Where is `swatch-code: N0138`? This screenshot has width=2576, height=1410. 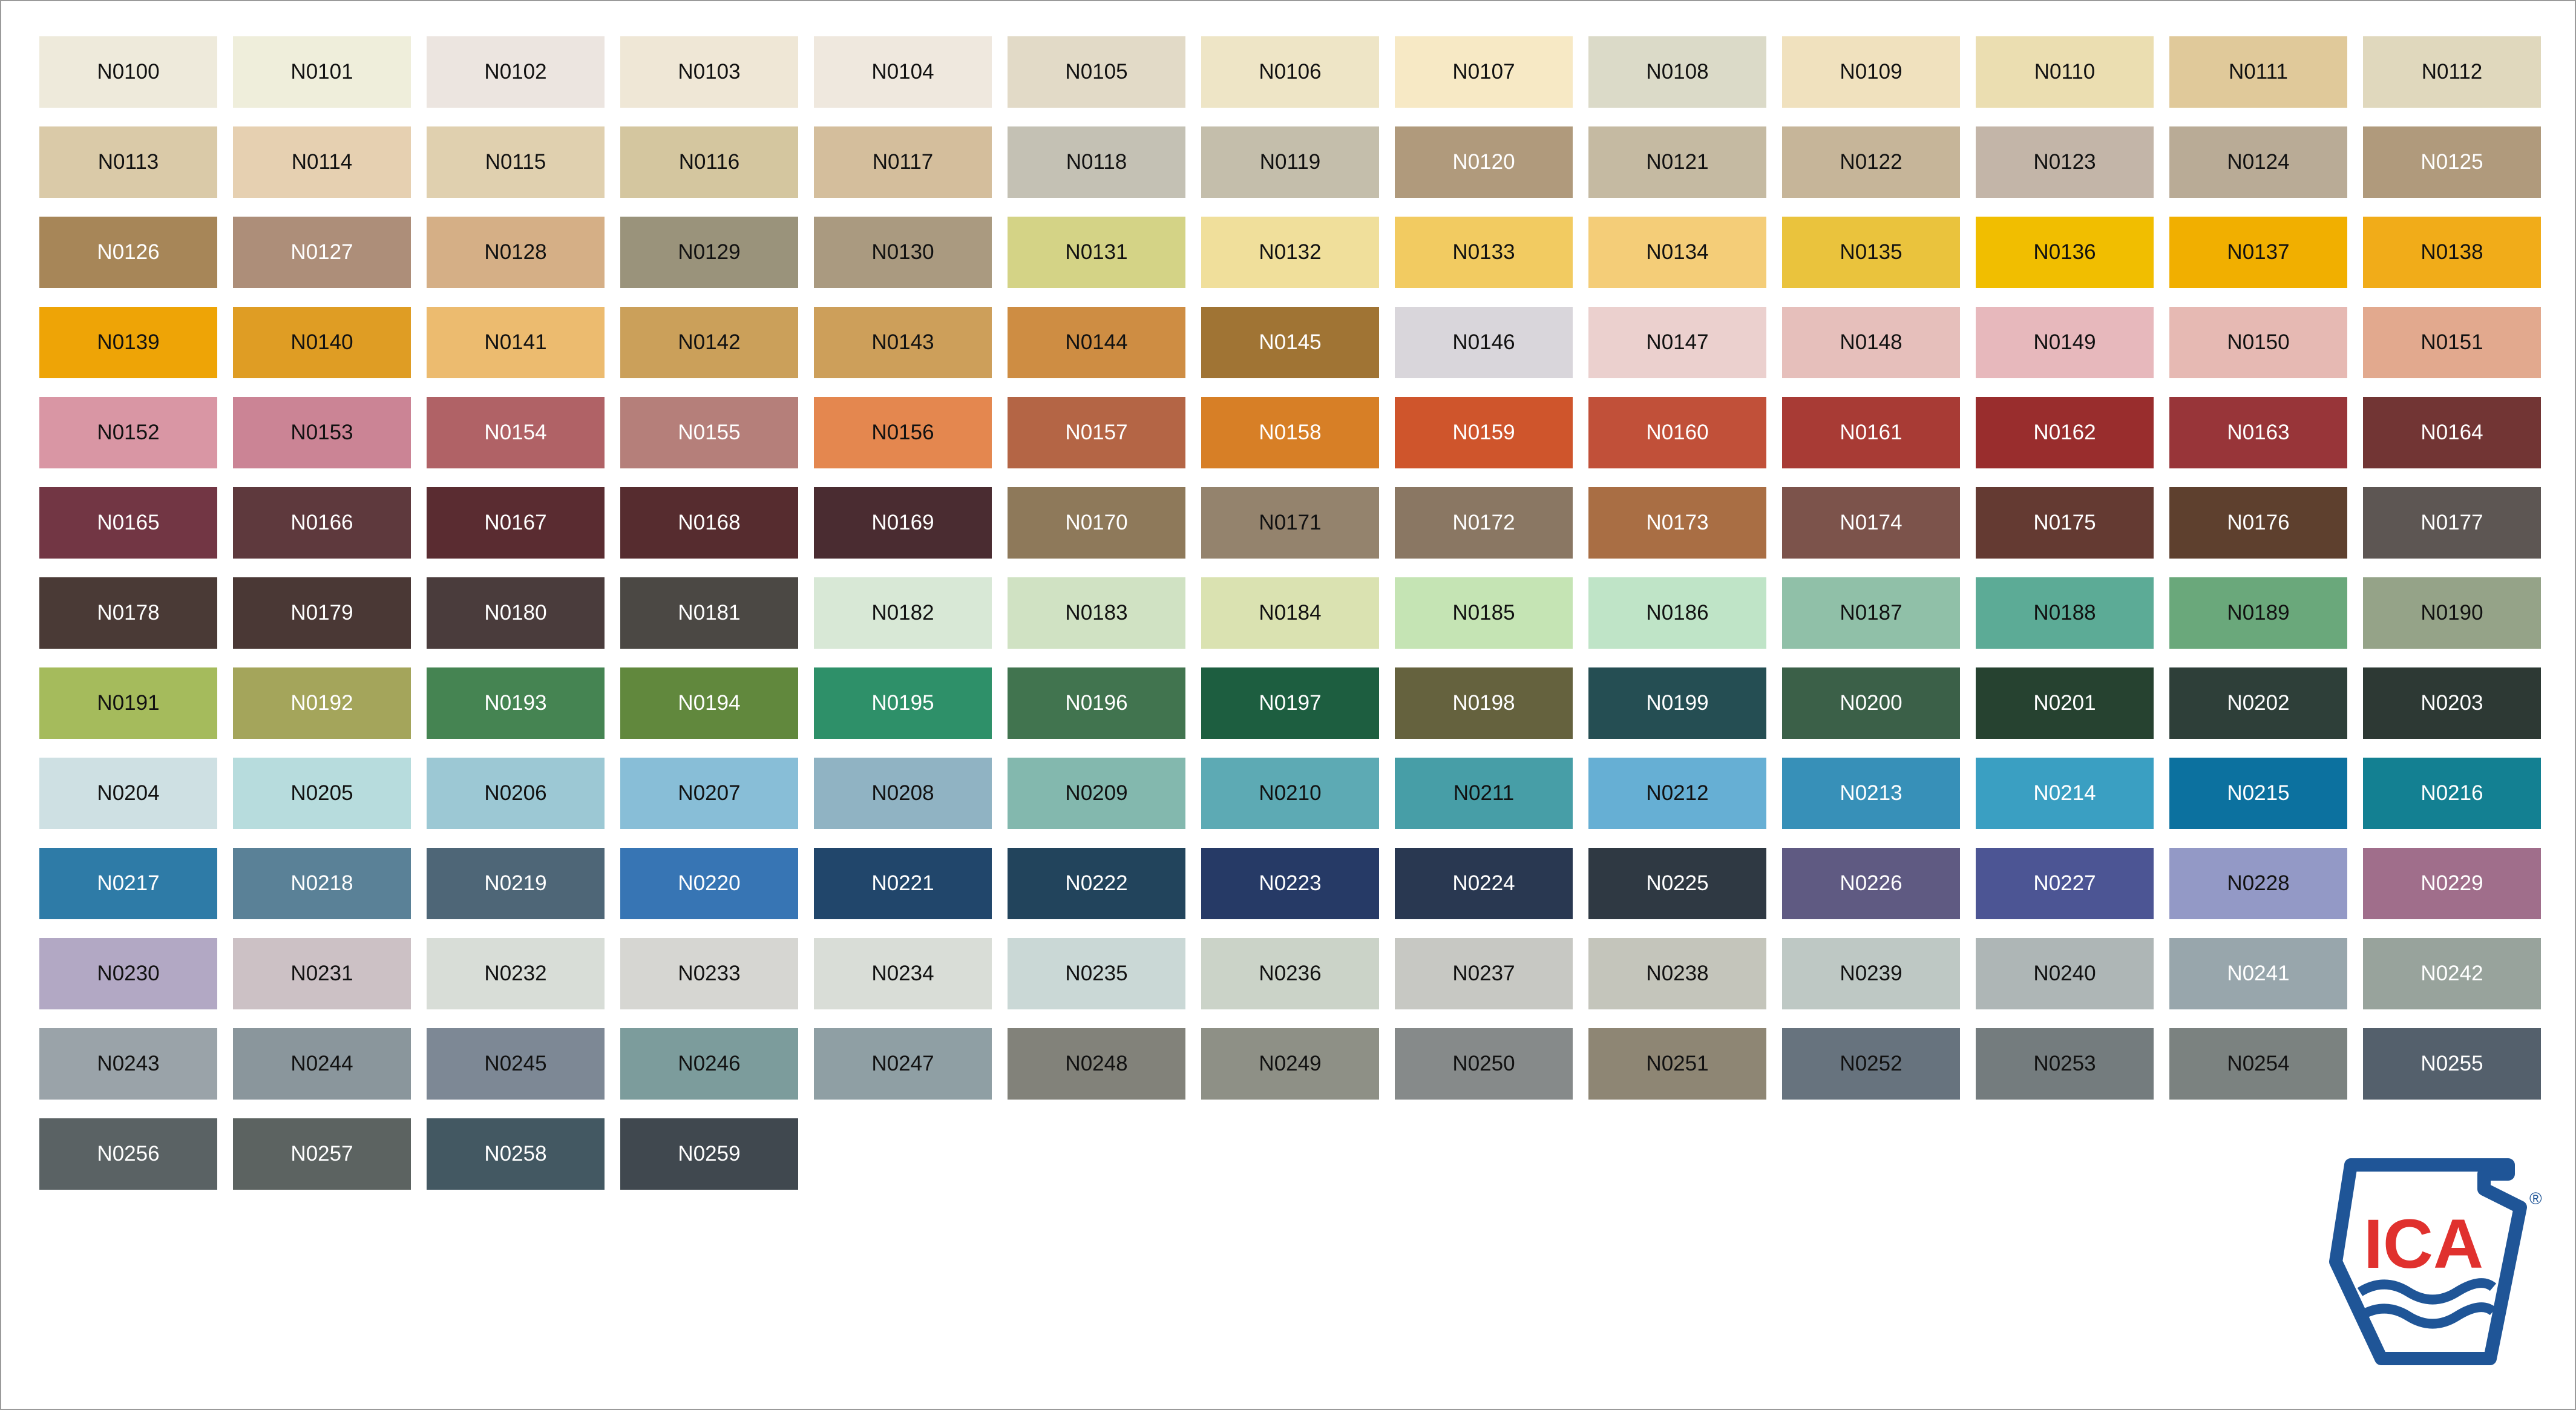 swatch-code: N0138 is located at coordinates (2451, 252).